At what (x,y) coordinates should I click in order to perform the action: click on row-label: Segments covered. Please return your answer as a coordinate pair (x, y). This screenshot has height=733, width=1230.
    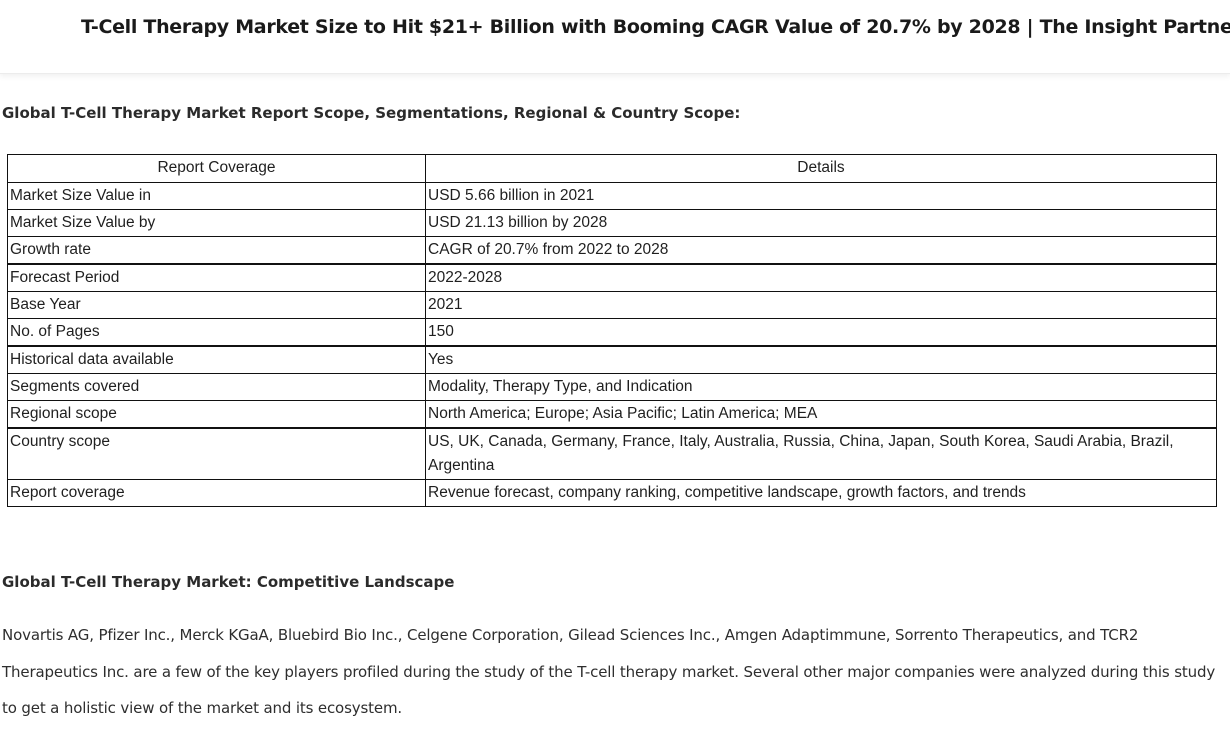
    Looking at the image, I should click on (216, 387).